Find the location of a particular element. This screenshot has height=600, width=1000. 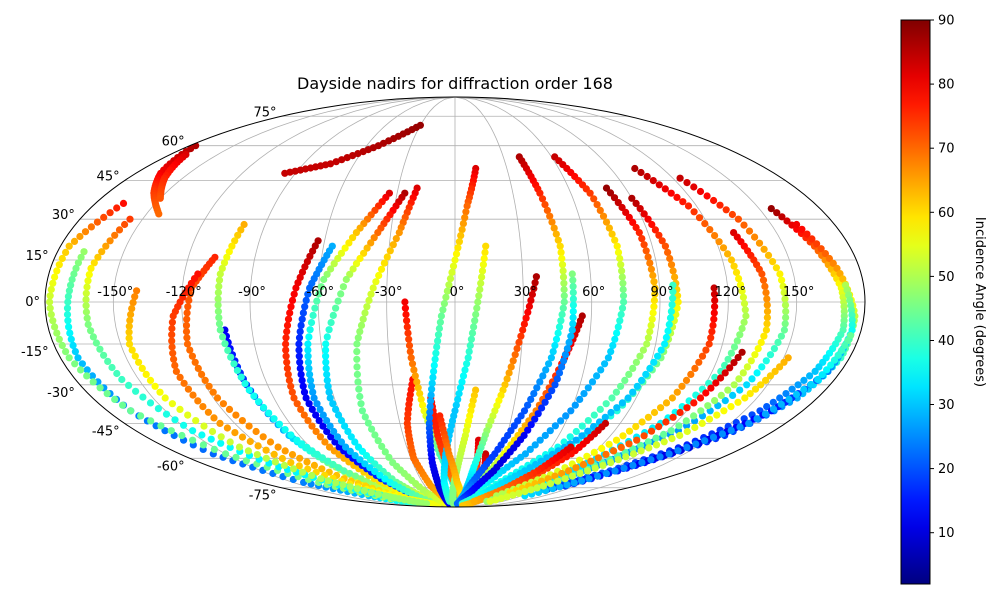

colorbar-ticks: 10 20 30 40 50 60 70 80 90 is located at coordinates (942, 277).